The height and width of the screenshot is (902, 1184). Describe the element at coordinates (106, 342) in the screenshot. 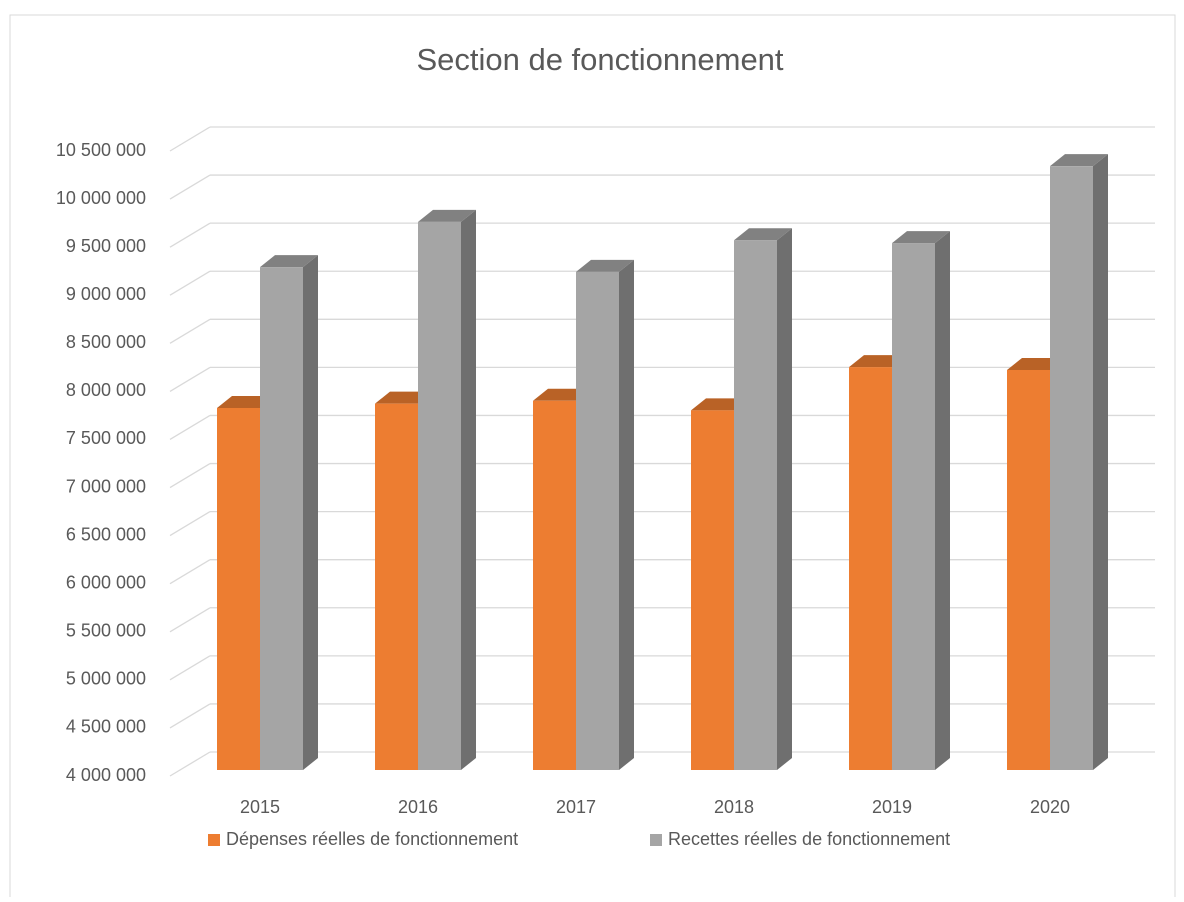

I see `y-tick-label: 8 500 000` at that location.